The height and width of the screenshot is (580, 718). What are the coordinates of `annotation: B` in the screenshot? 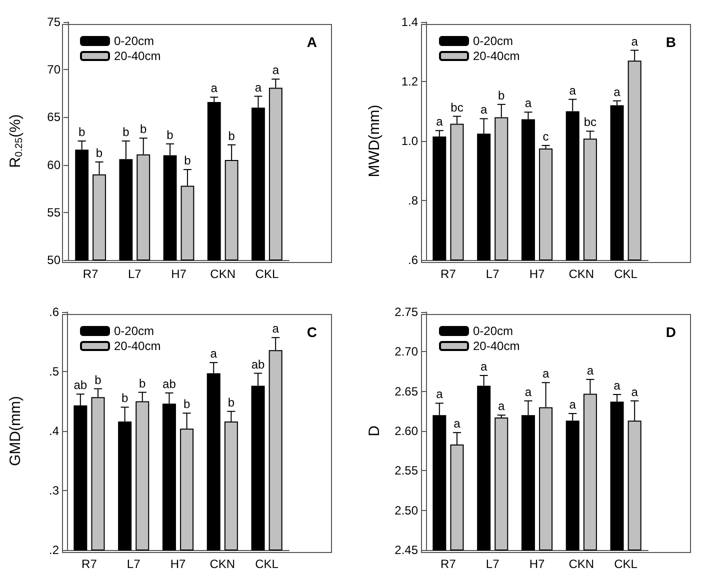 It's located at (671, 42).